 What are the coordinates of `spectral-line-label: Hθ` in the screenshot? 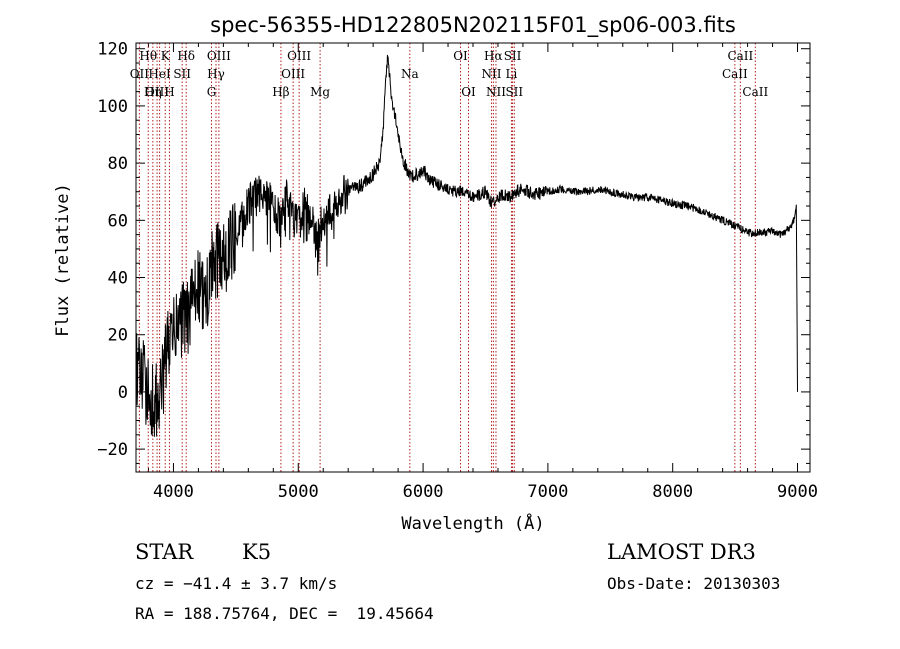 It's located at (148, 56).